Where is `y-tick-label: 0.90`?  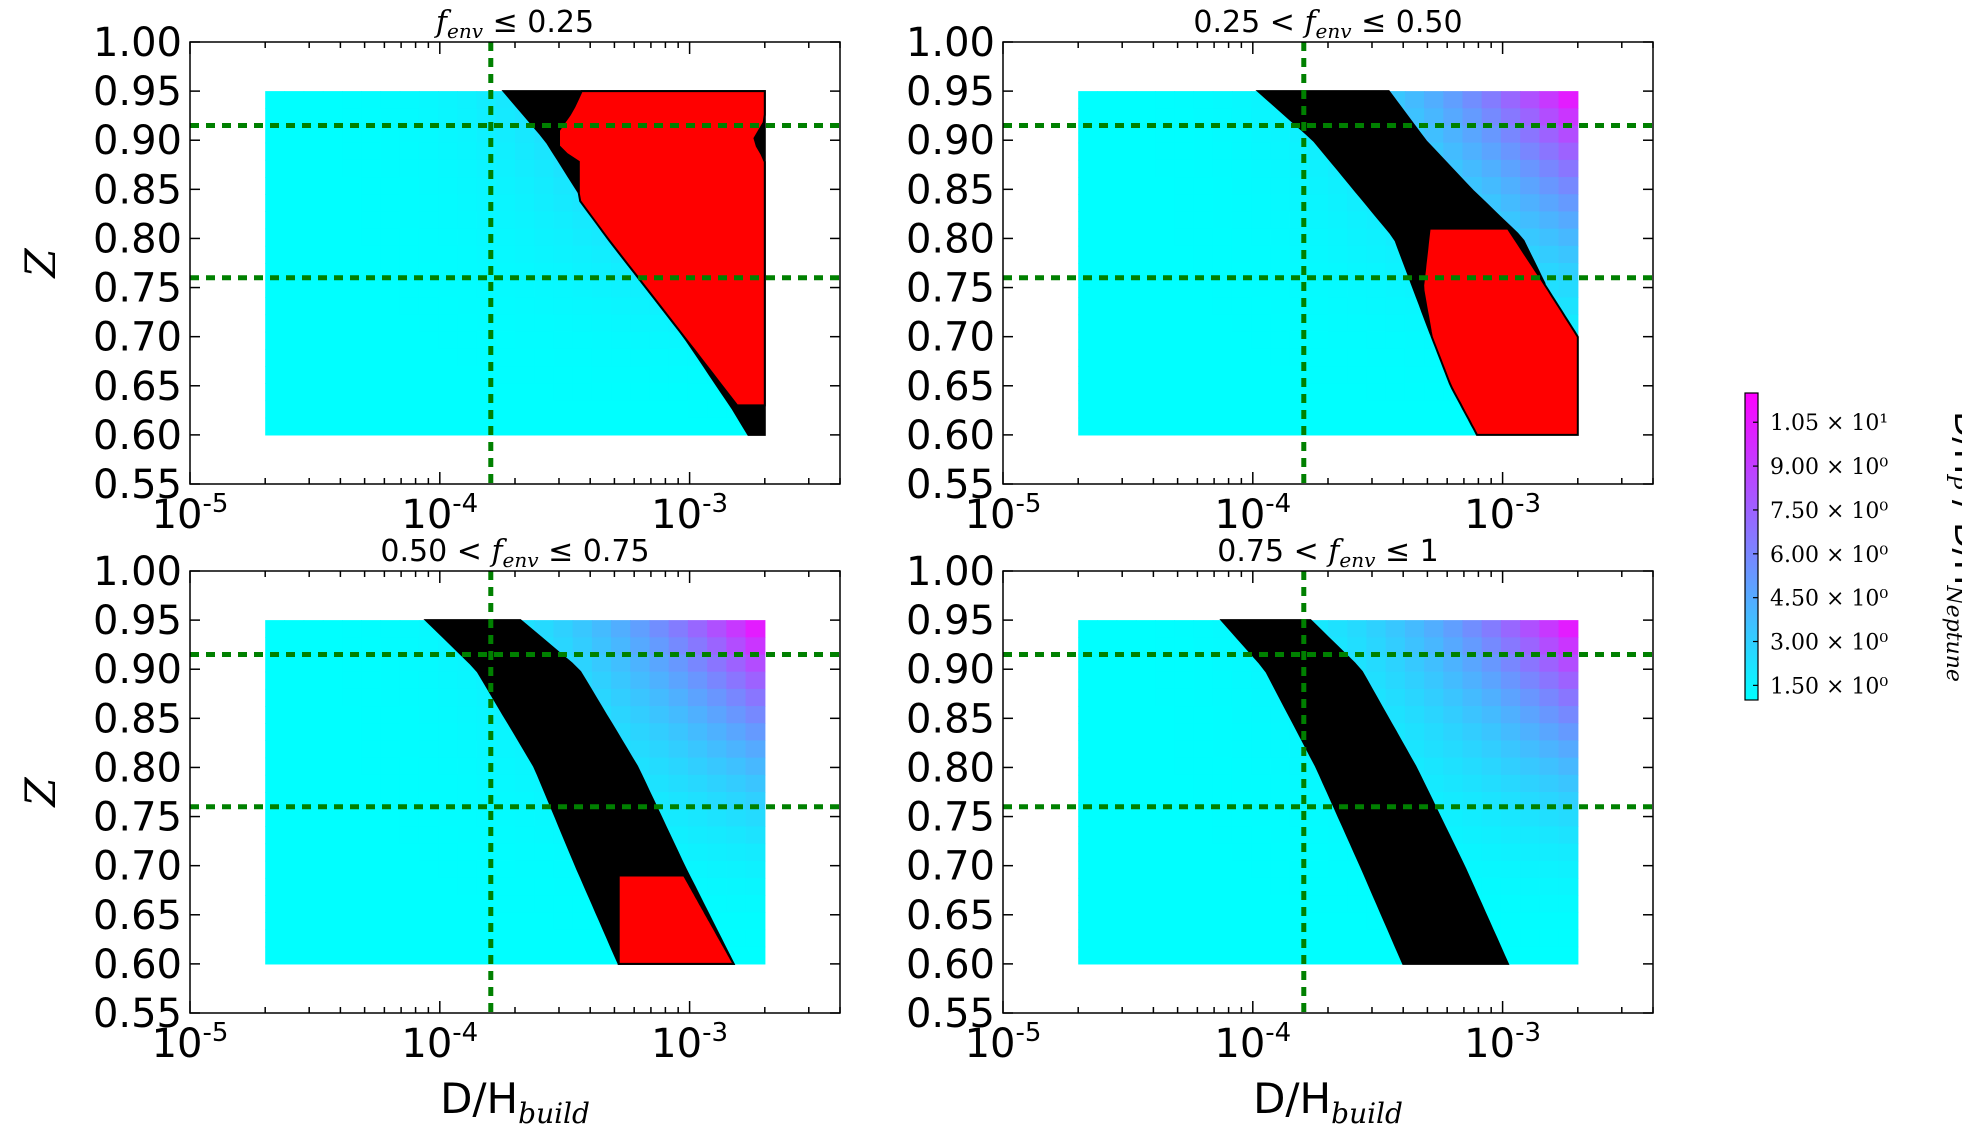
y-tick-label: 0.90 is located at coordinates (137, 141).